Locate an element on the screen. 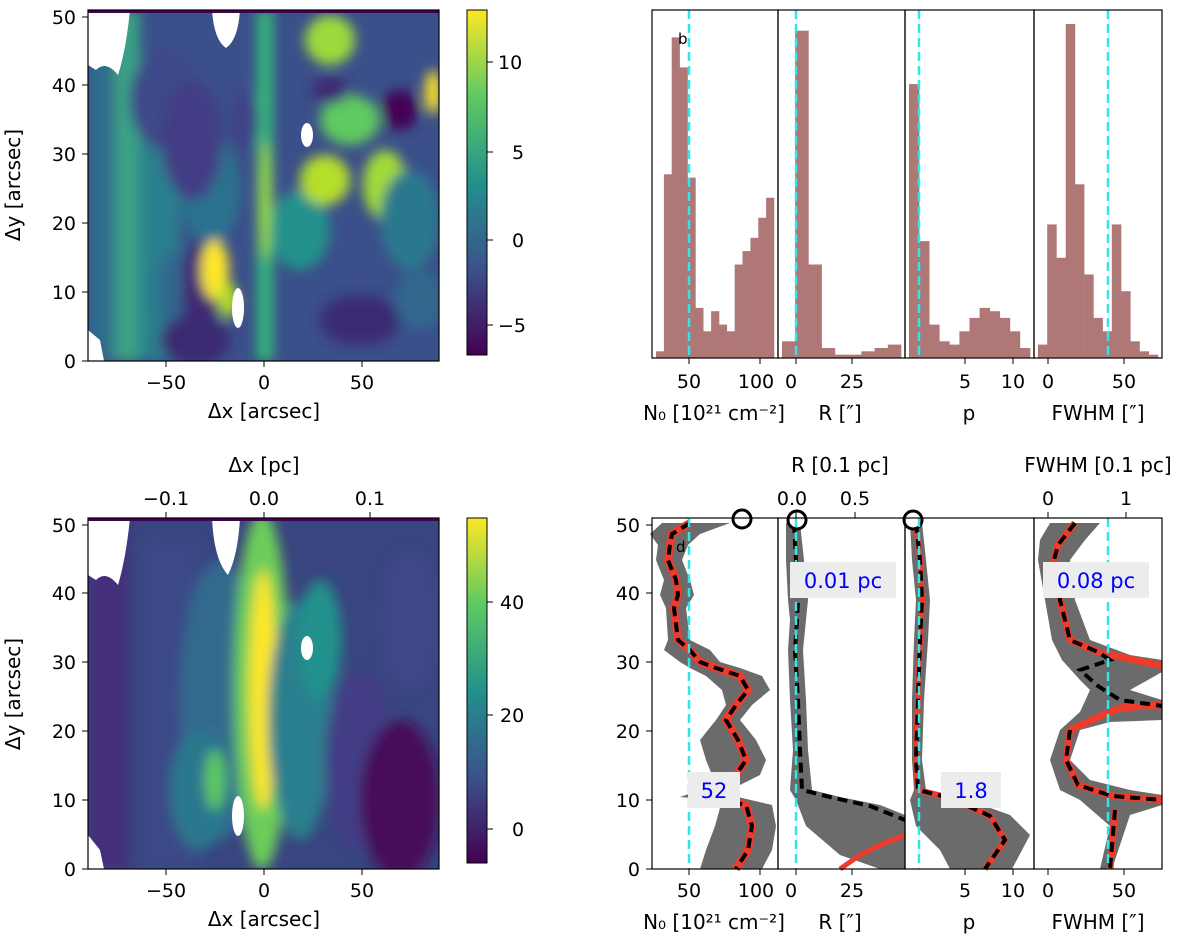  bottom-right-top-axes: 0.0 0.5 0 1 R [0.1 pc] FWHM [0.1 pc] is located at coordinates (974, 485).